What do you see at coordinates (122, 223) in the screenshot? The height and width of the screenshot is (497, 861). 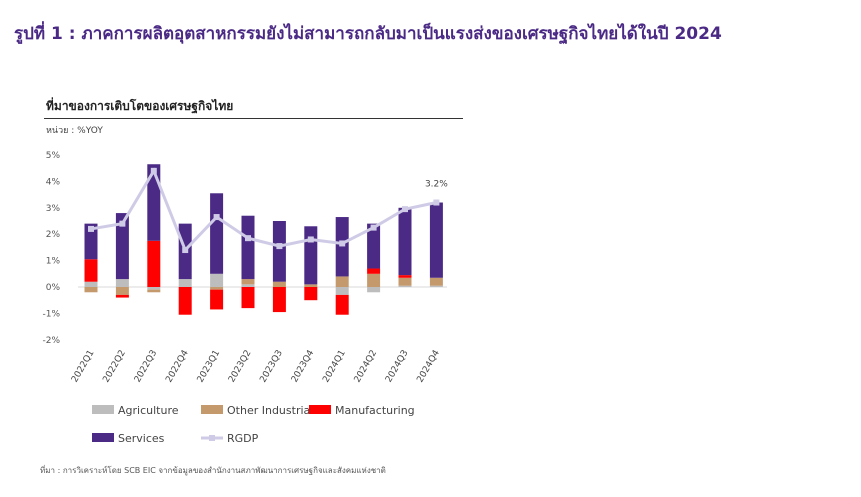 I see `rgdp-point-2022Q2` at bounding box center [122, 223].